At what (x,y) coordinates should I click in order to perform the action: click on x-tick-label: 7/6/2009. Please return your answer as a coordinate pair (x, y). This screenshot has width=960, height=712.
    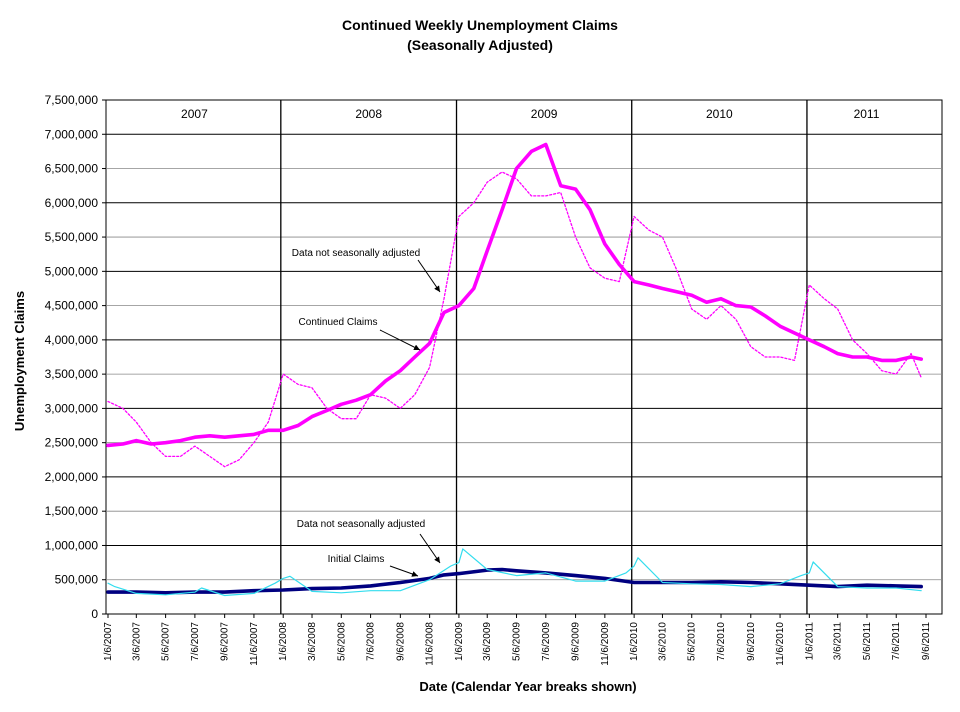
    Looking at the image, I should click on (546, 641).